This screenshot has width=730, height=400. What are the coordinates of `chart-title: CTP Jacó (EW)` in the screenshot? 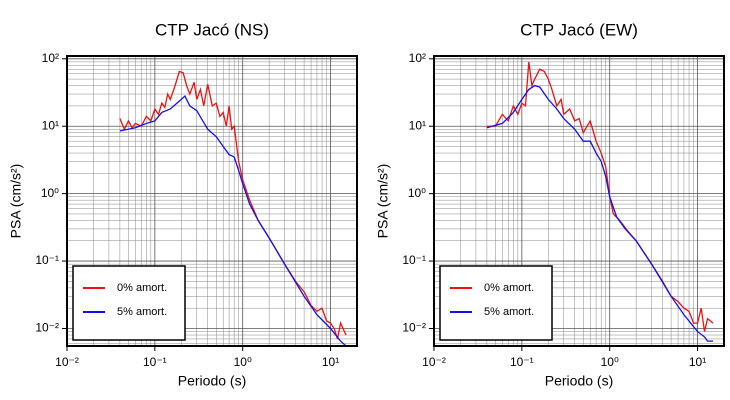 It's located at (579, 29).